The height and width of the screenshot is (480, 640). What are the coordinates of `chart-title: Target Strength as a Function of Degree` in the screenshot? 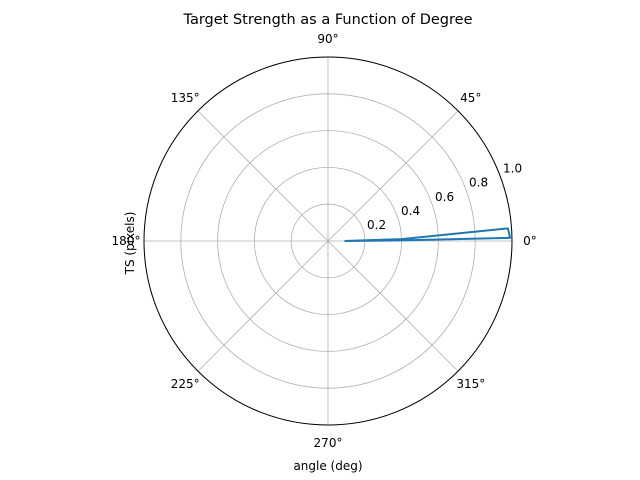 It's located at (328, 20).